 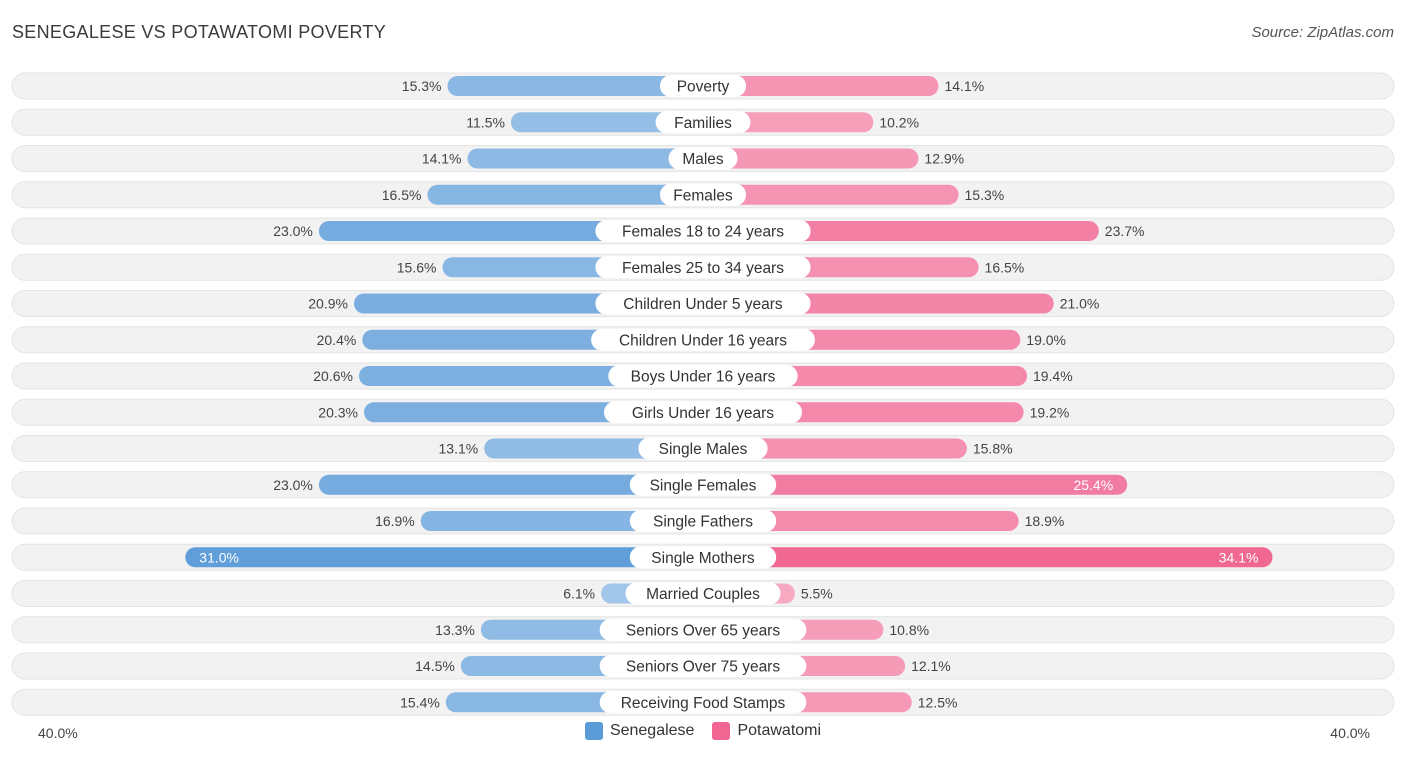 What do you see at coordinates (938, 702) in the screenshot?
I see `value-label-potawatomi: 12.5%` at bounding box center [938, 702].